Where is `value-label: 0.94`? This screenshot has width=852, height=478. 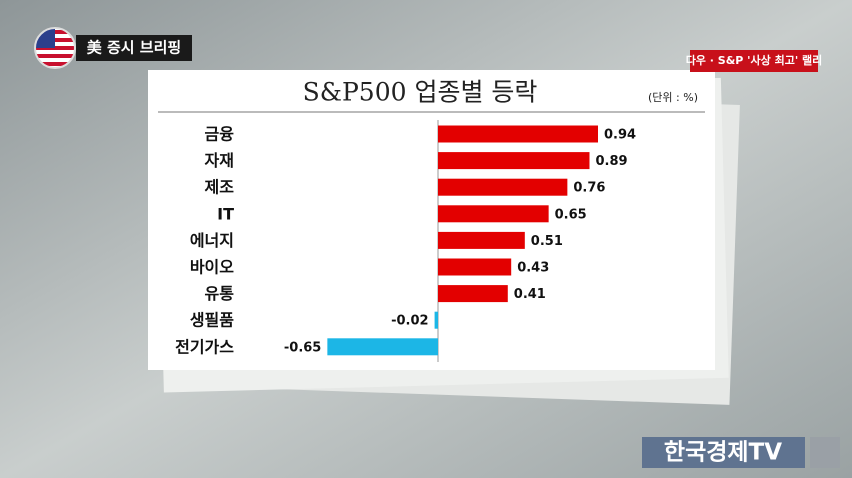
value-label: 0.94 is located at coordinates (620, 135).